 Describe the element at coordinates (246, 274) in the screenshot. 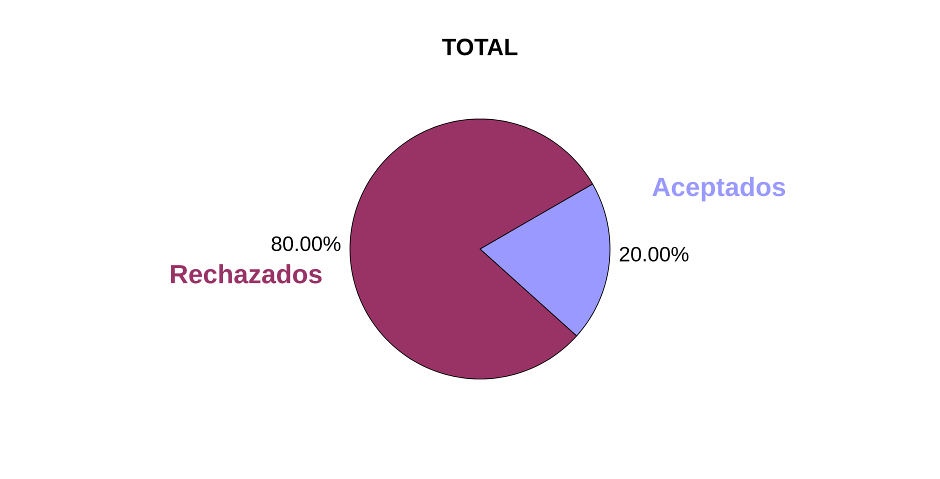

I see `slice-label: Rechazados` at that location.